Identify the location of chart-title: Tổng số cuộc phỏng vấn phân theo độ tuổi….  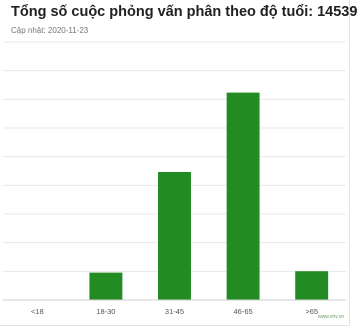
(184, 12).